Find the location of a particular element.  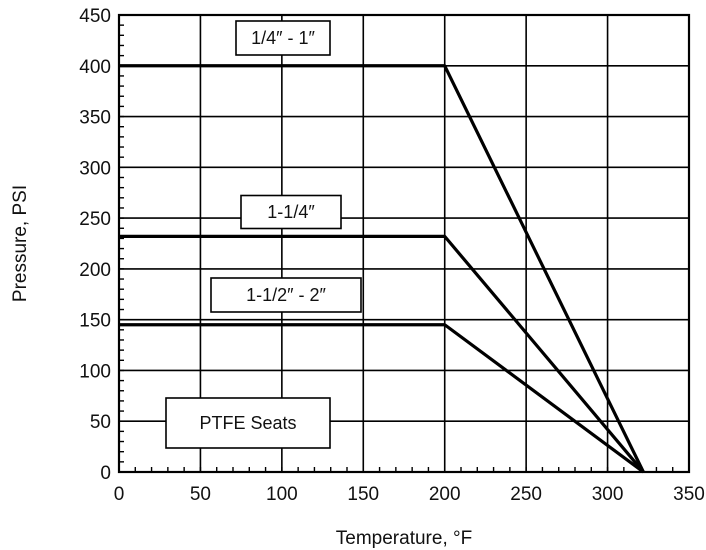

series-label-2-text: 1-1/2″ - 2″ is located at coordinates (286, 295).